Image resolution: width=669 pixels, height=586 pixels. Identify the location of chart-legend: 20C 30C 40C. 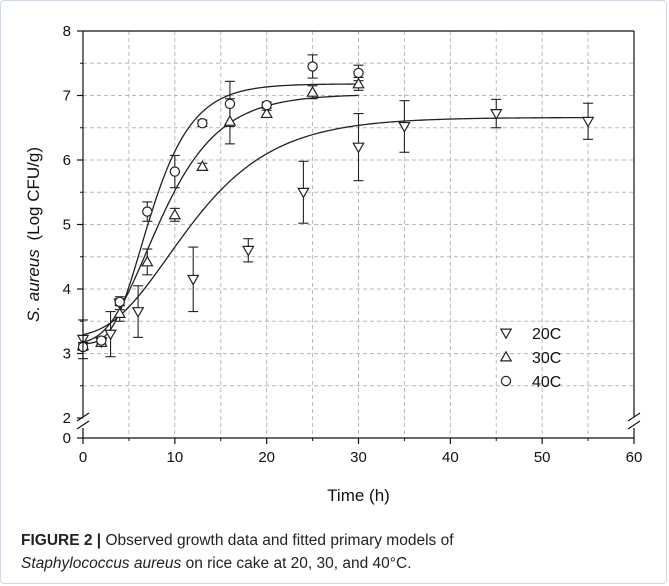
(530, 358).